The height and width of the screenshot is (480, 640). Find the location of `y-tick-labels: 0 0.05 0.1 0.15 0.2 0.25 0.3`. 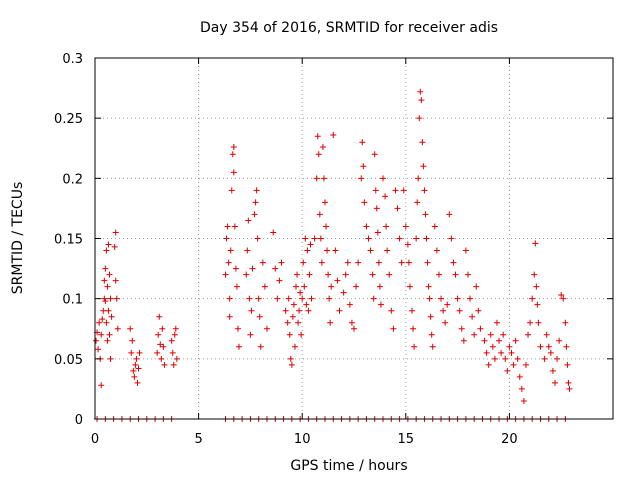

y-tick-labels: 0 0.05 0.1 0.15 0.2 0.25 0.3 is located at coordinates (68, 240).